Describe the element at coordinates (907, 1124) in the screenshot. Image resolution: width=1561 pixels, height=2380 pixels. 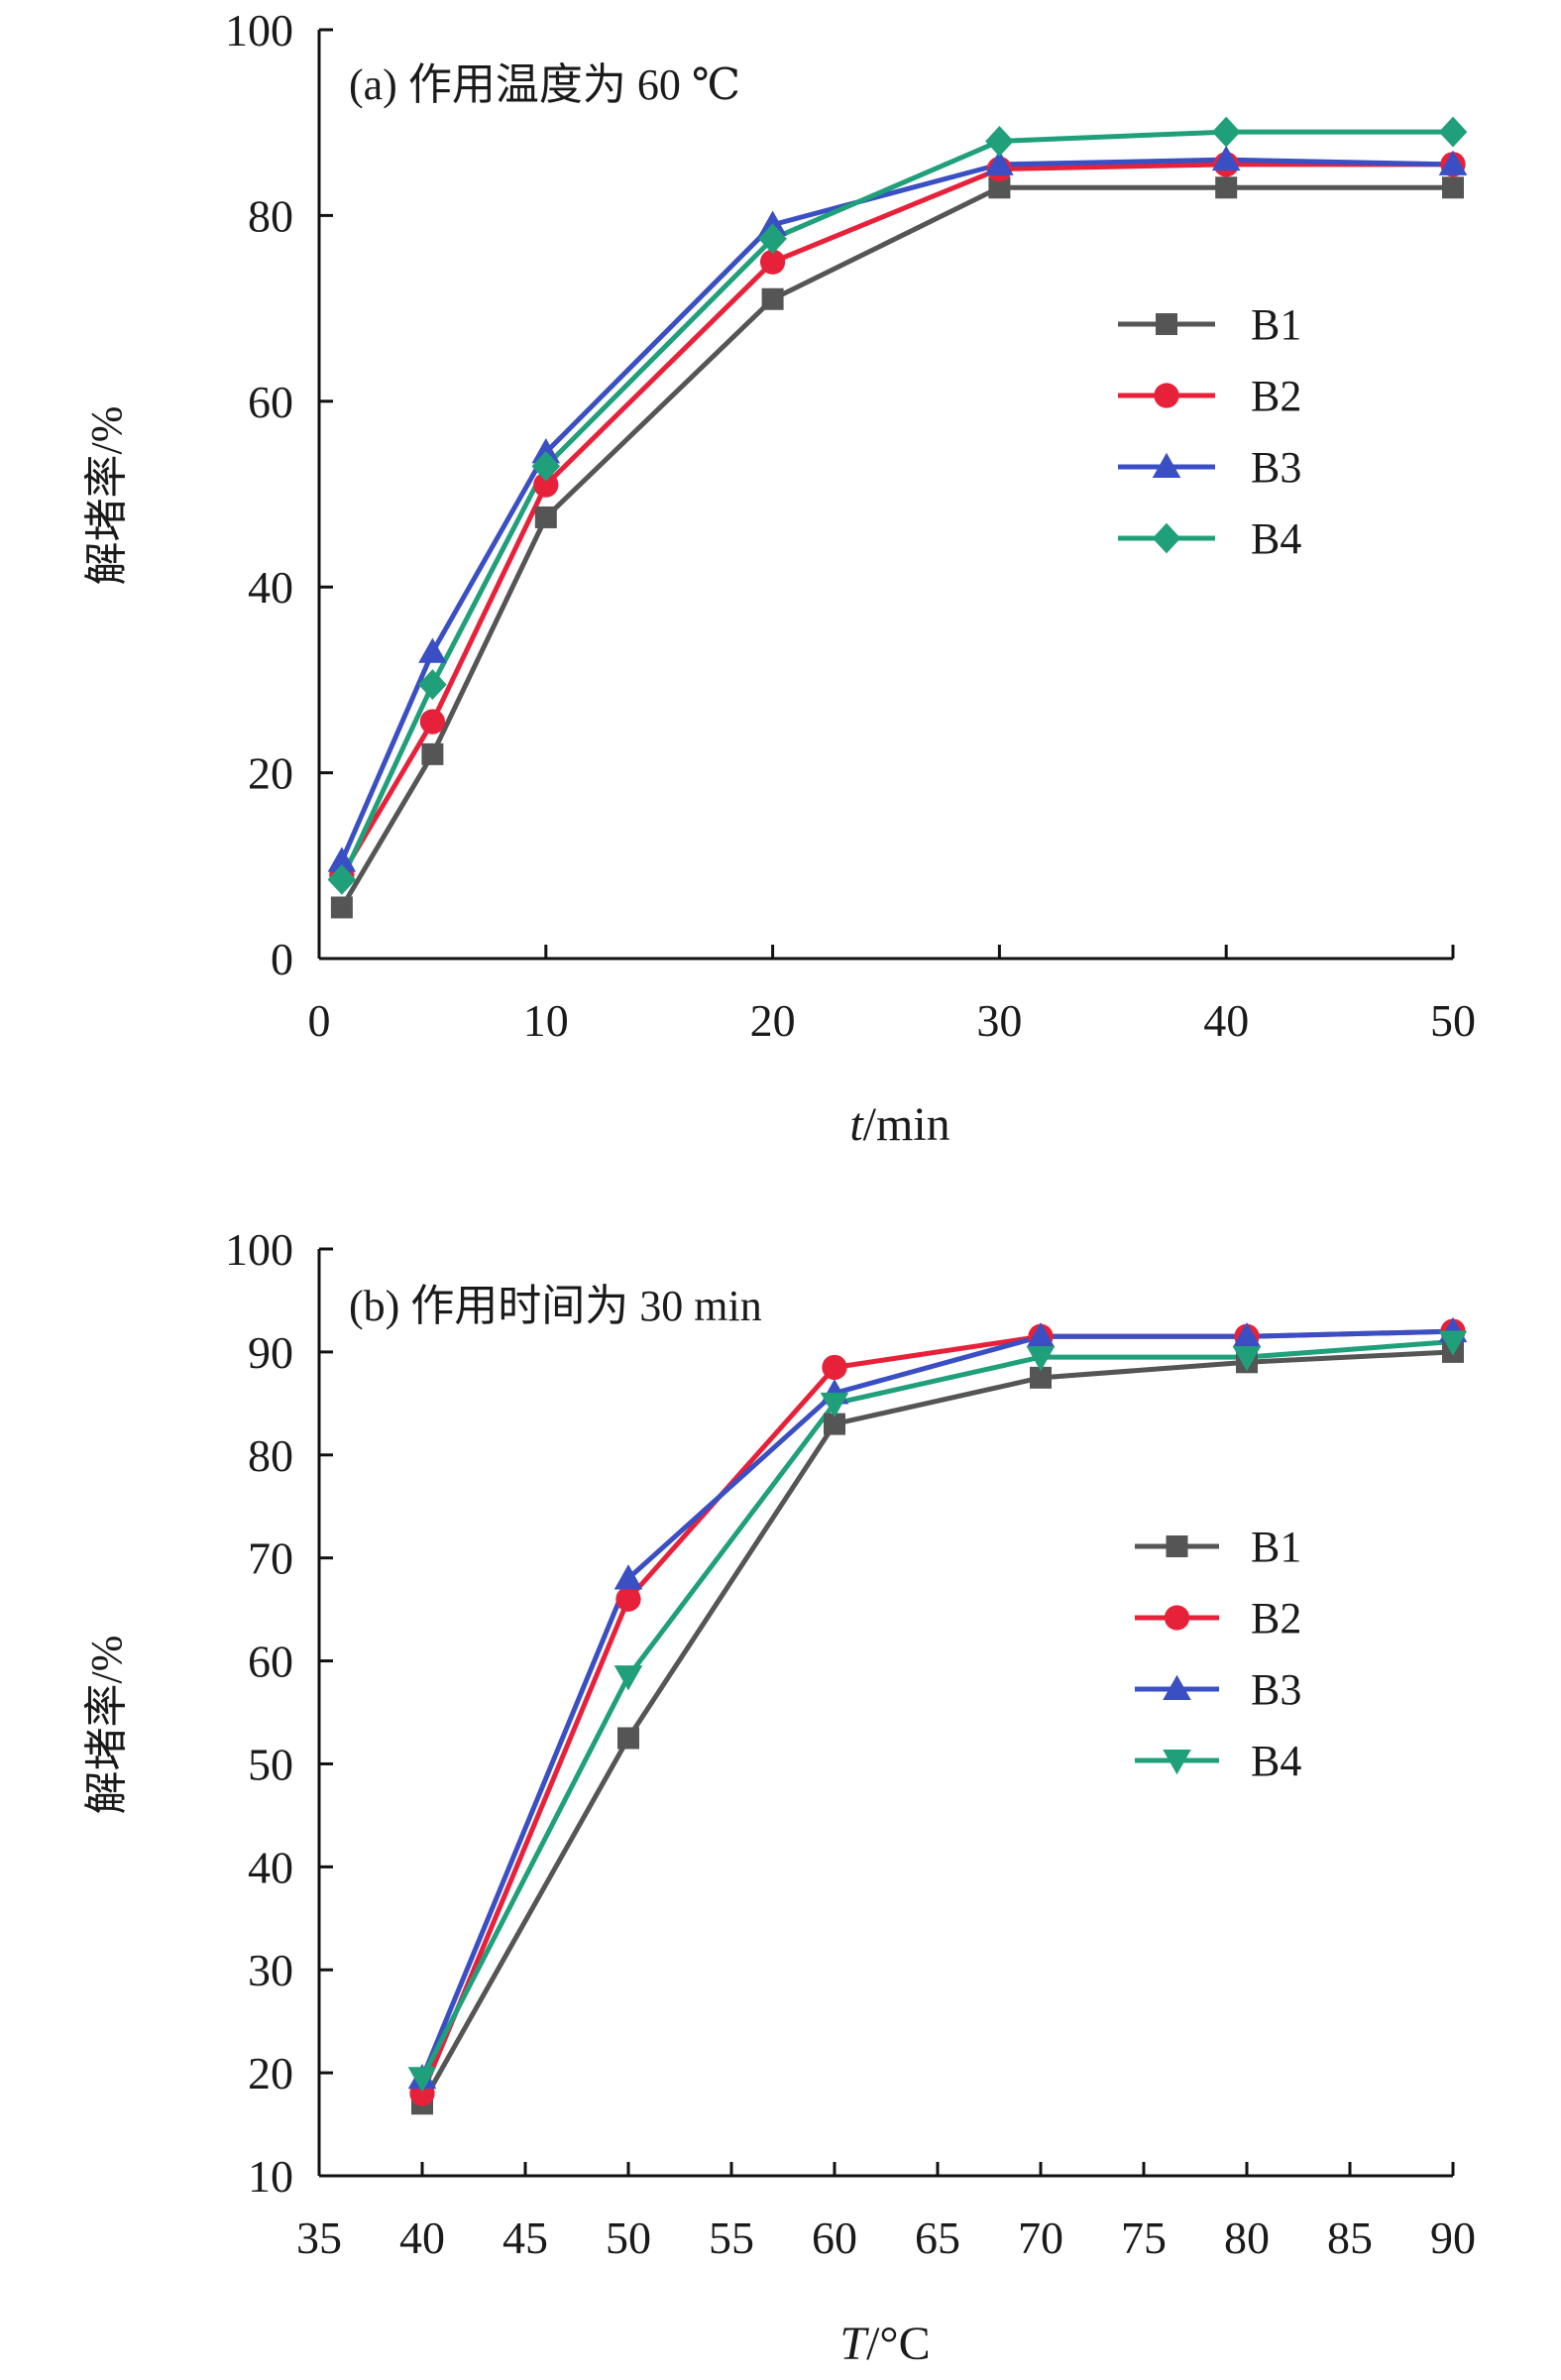
I see `panel-a-x-axis-unit: /min` at that location.